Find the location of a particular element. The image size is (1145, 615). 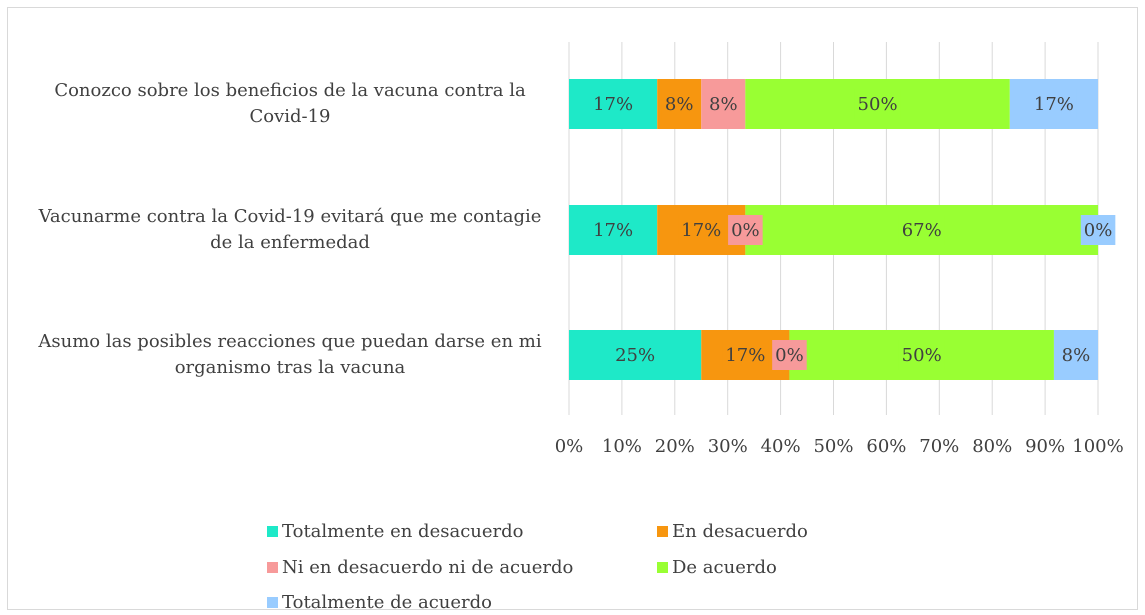

x-tick-label: 70% is located at coordinates (939, 446).